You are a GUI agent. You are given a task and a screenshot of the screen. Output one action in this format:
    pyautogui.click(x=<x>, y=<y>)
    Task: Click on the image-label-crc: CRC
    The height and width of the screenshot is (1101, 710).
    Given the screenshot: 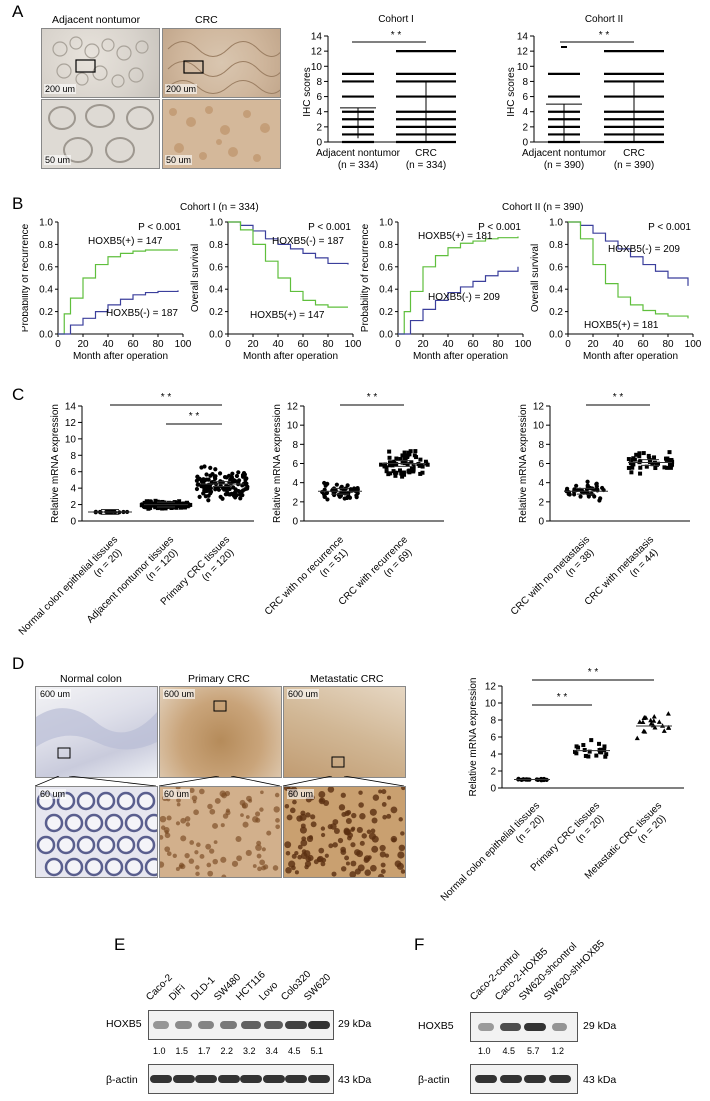 What is the action you would take?
    pyautogui.click(x=206, y=20)
    